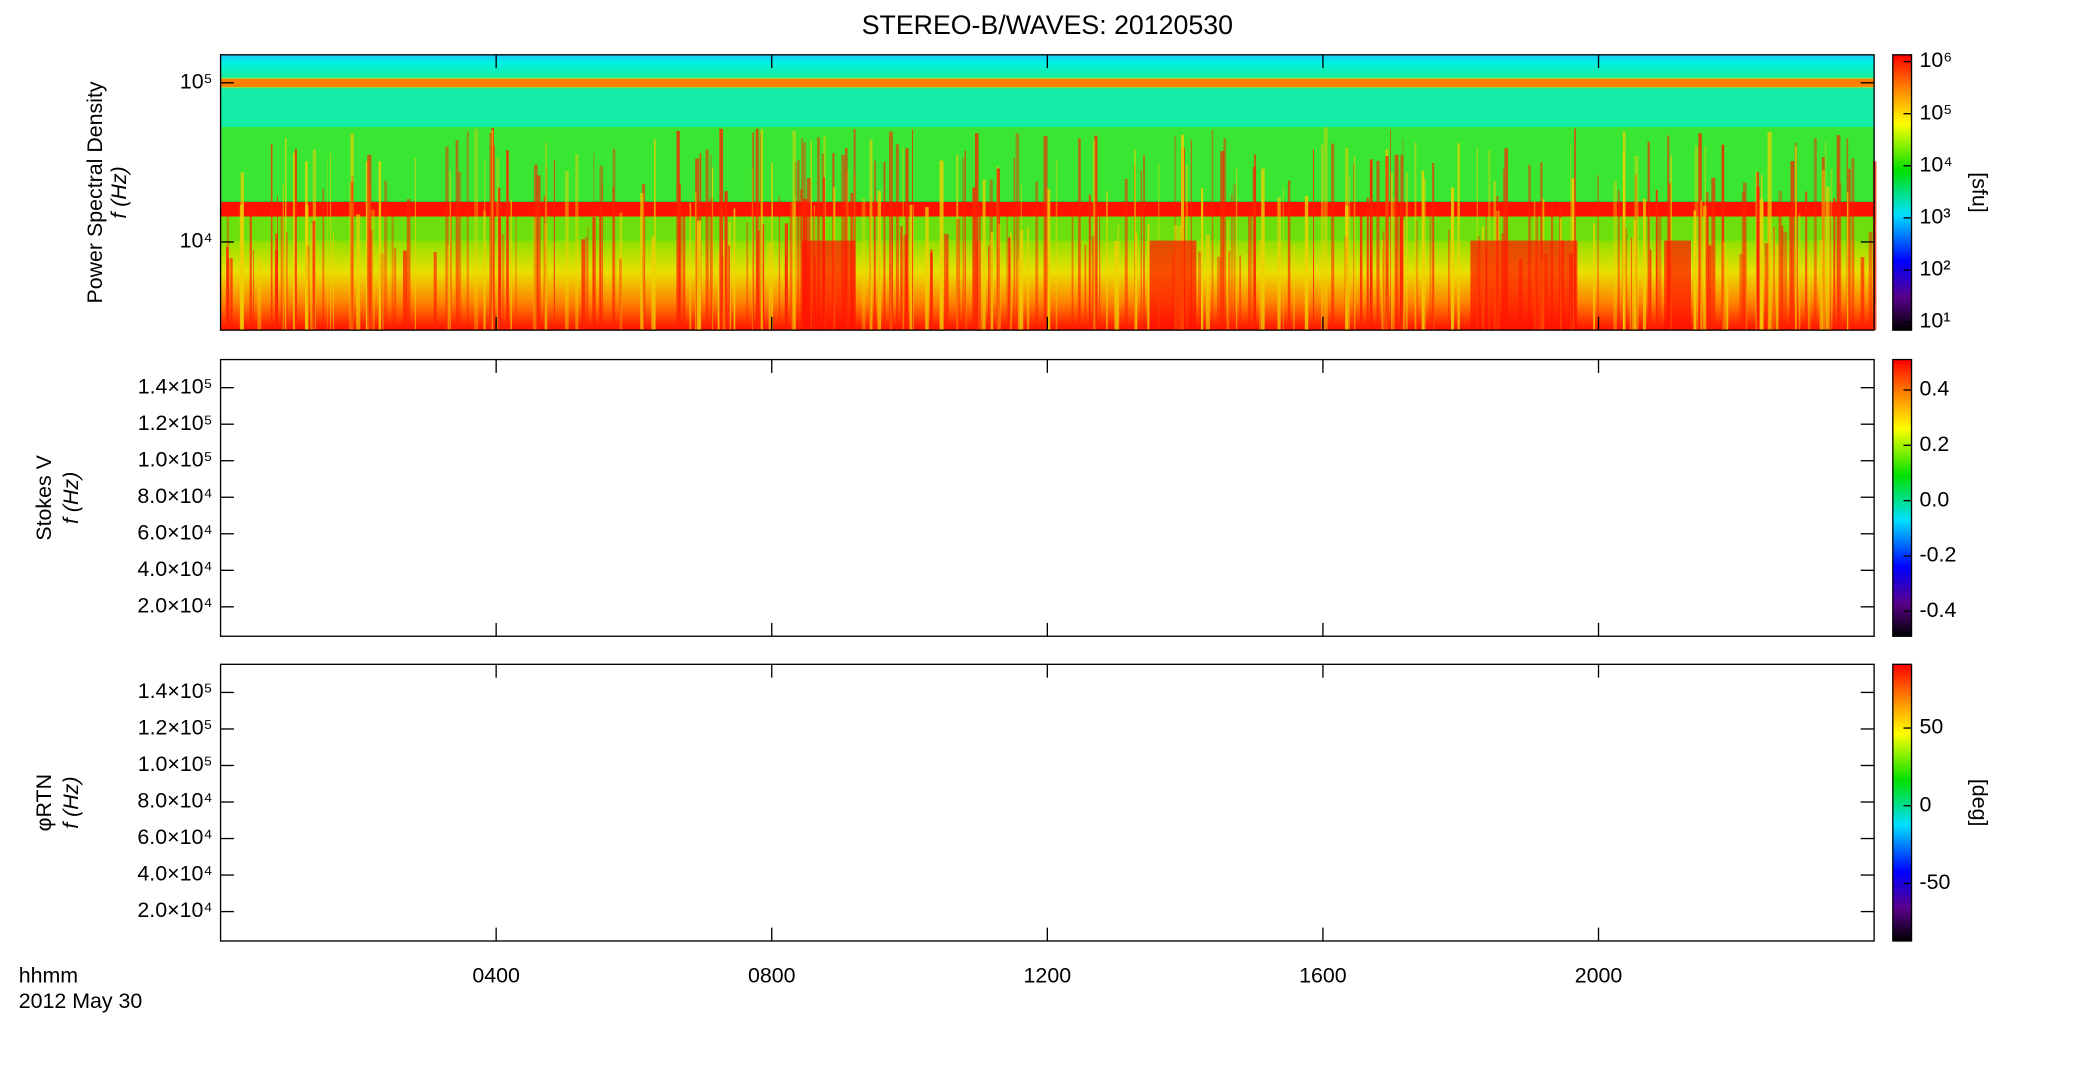 The width and height of the screenshot is (2096, 1080). I want to click on y-tick-label: 1.4×10⁵, so click(175, 386).